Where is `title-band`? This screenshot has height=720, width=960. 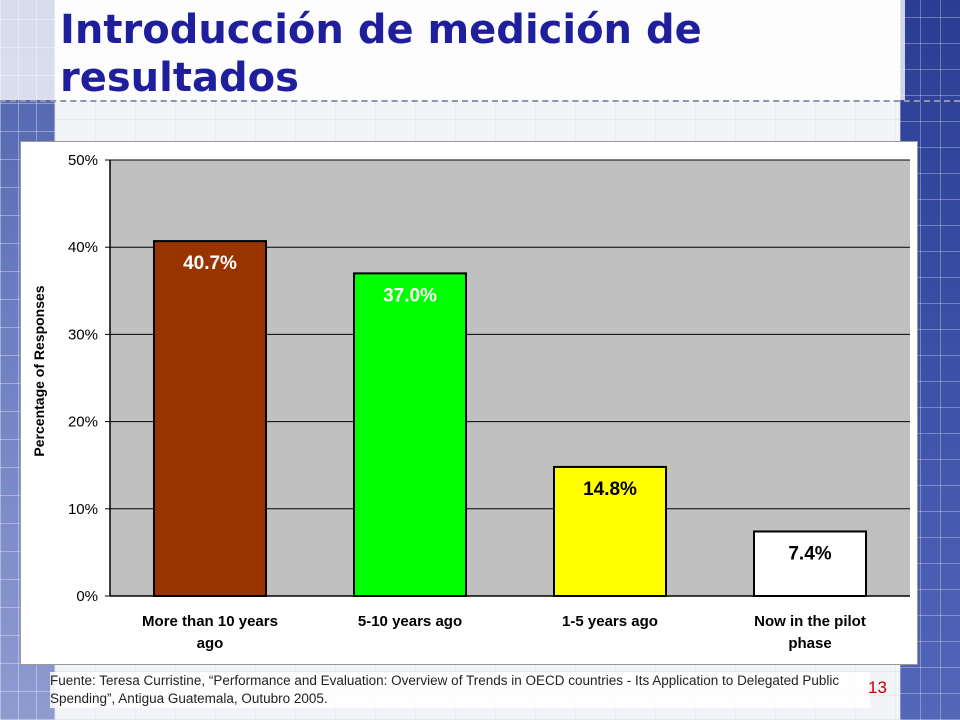
title-band is located at coordinates (452, 50).